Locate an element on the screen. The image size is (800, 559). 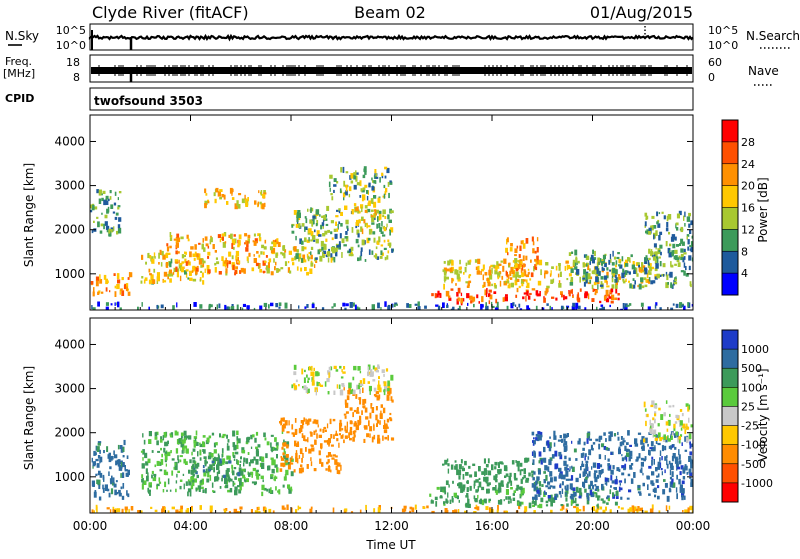
nsearch-tick-bottom: 10^0 is located at coordinates (723, 45).